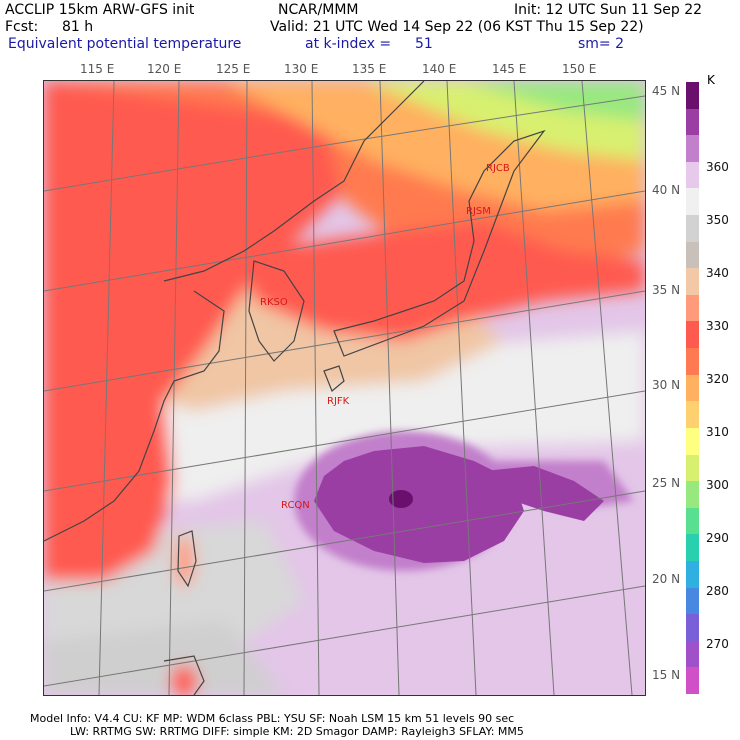 This screenshot has height=740, width=740. What do you see at coordinates (301, 69) in the screenshot?
I see `lon-tick: 130 E` at bounding box center [301, 69].